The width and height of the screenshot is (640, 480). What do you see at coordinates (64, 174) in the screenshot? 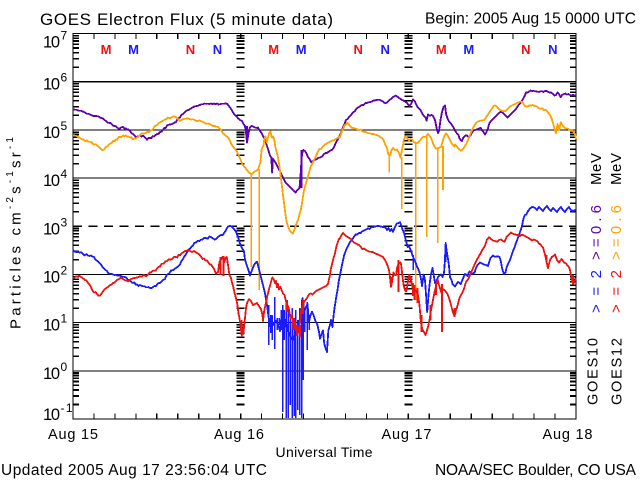
I see `svg-text: 4` at bounding box center [64, 174].